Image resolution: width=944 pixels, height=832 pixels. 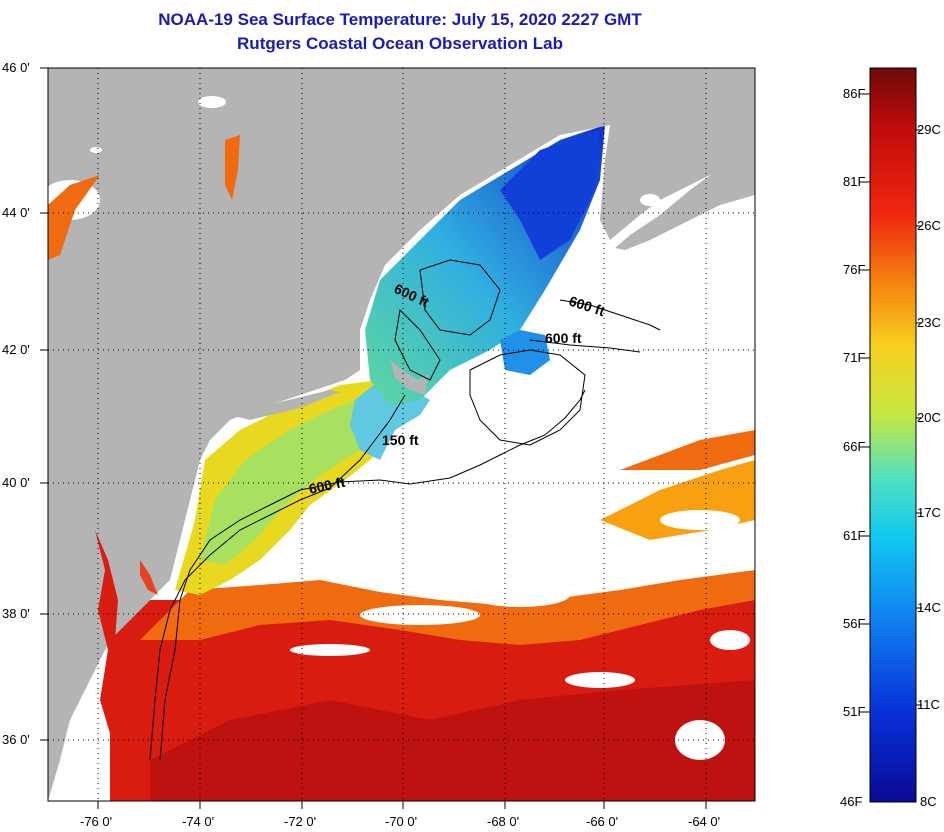 What do you see at coordinates (854, 446) in the screenshot?
I see `colorbar-label-f: 66F` at bounding box center [854, 446].